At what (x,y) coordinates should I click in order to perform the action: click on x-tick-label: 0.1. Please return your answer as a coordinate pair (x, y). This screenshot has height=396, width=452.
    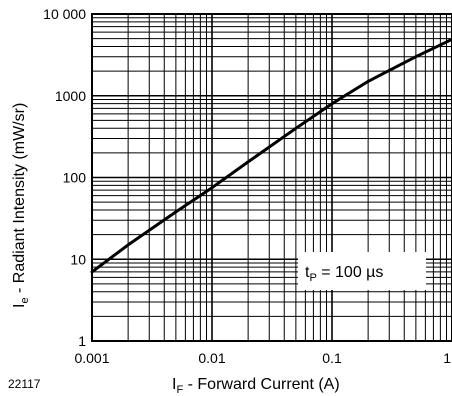
    Looking at the image, I should click on (332, 358).